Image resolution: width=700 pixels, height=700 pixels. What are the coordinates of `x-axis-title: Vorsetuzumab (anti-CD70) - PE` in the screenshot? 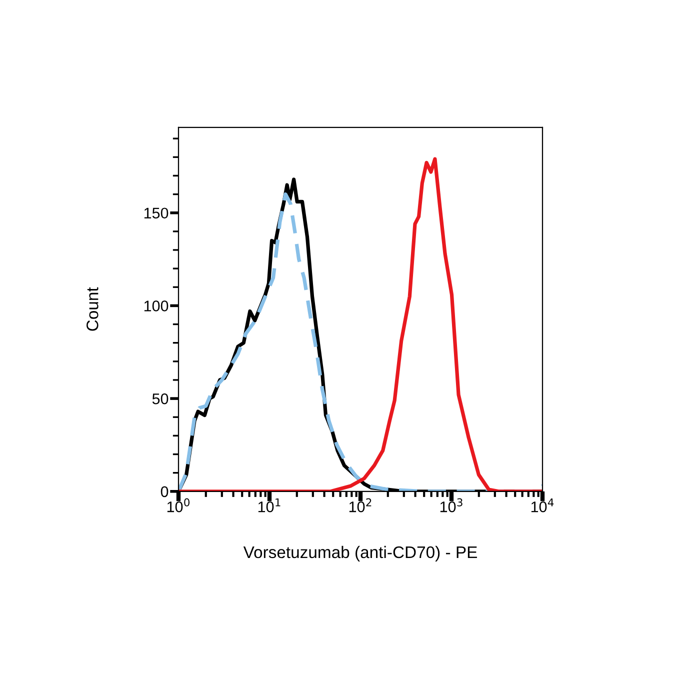 It's located at (360, 554).